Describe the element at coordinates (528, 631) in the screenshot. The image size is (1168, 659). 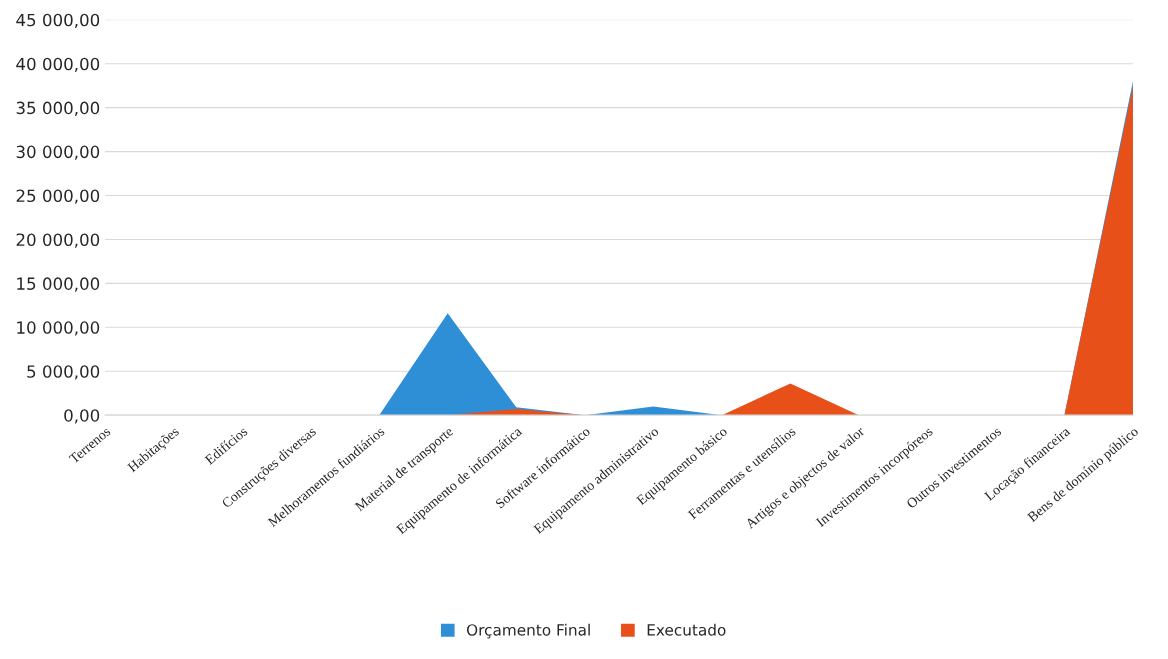
I see `legend-label: Orçamento Final` at that location.